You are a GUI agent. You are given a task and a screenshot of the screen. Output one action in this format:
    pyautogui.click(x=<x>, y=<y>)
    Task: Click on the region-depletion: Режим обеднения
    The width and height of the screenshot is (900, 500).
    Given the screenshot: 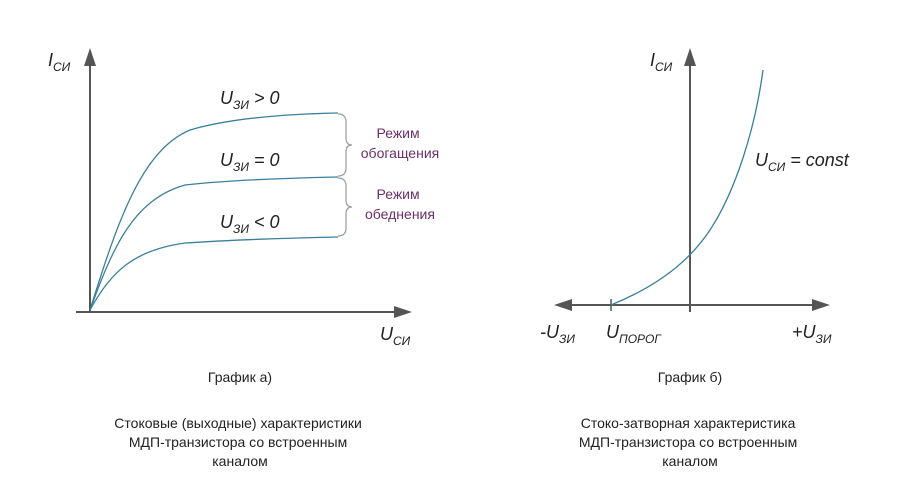 What is the action you would take?
    pyautogui.click(x=400, y=204)
    